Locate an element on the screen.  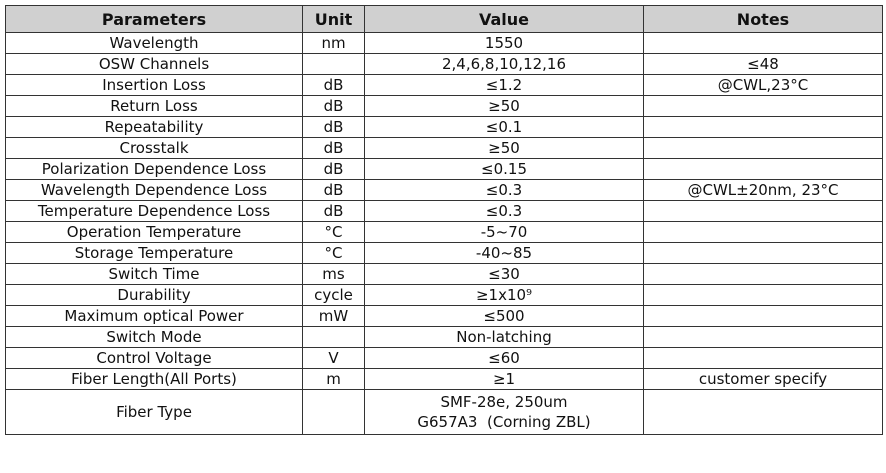
header-parameters: Parameters is located at coordinates (154, 19).